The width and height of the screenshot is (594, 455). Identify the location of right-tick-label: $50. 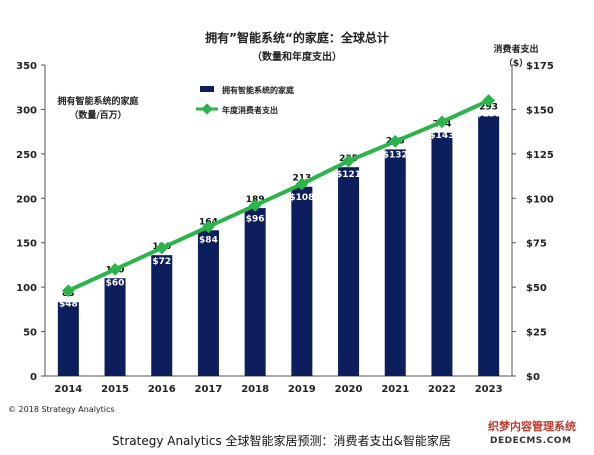
(536, 288).